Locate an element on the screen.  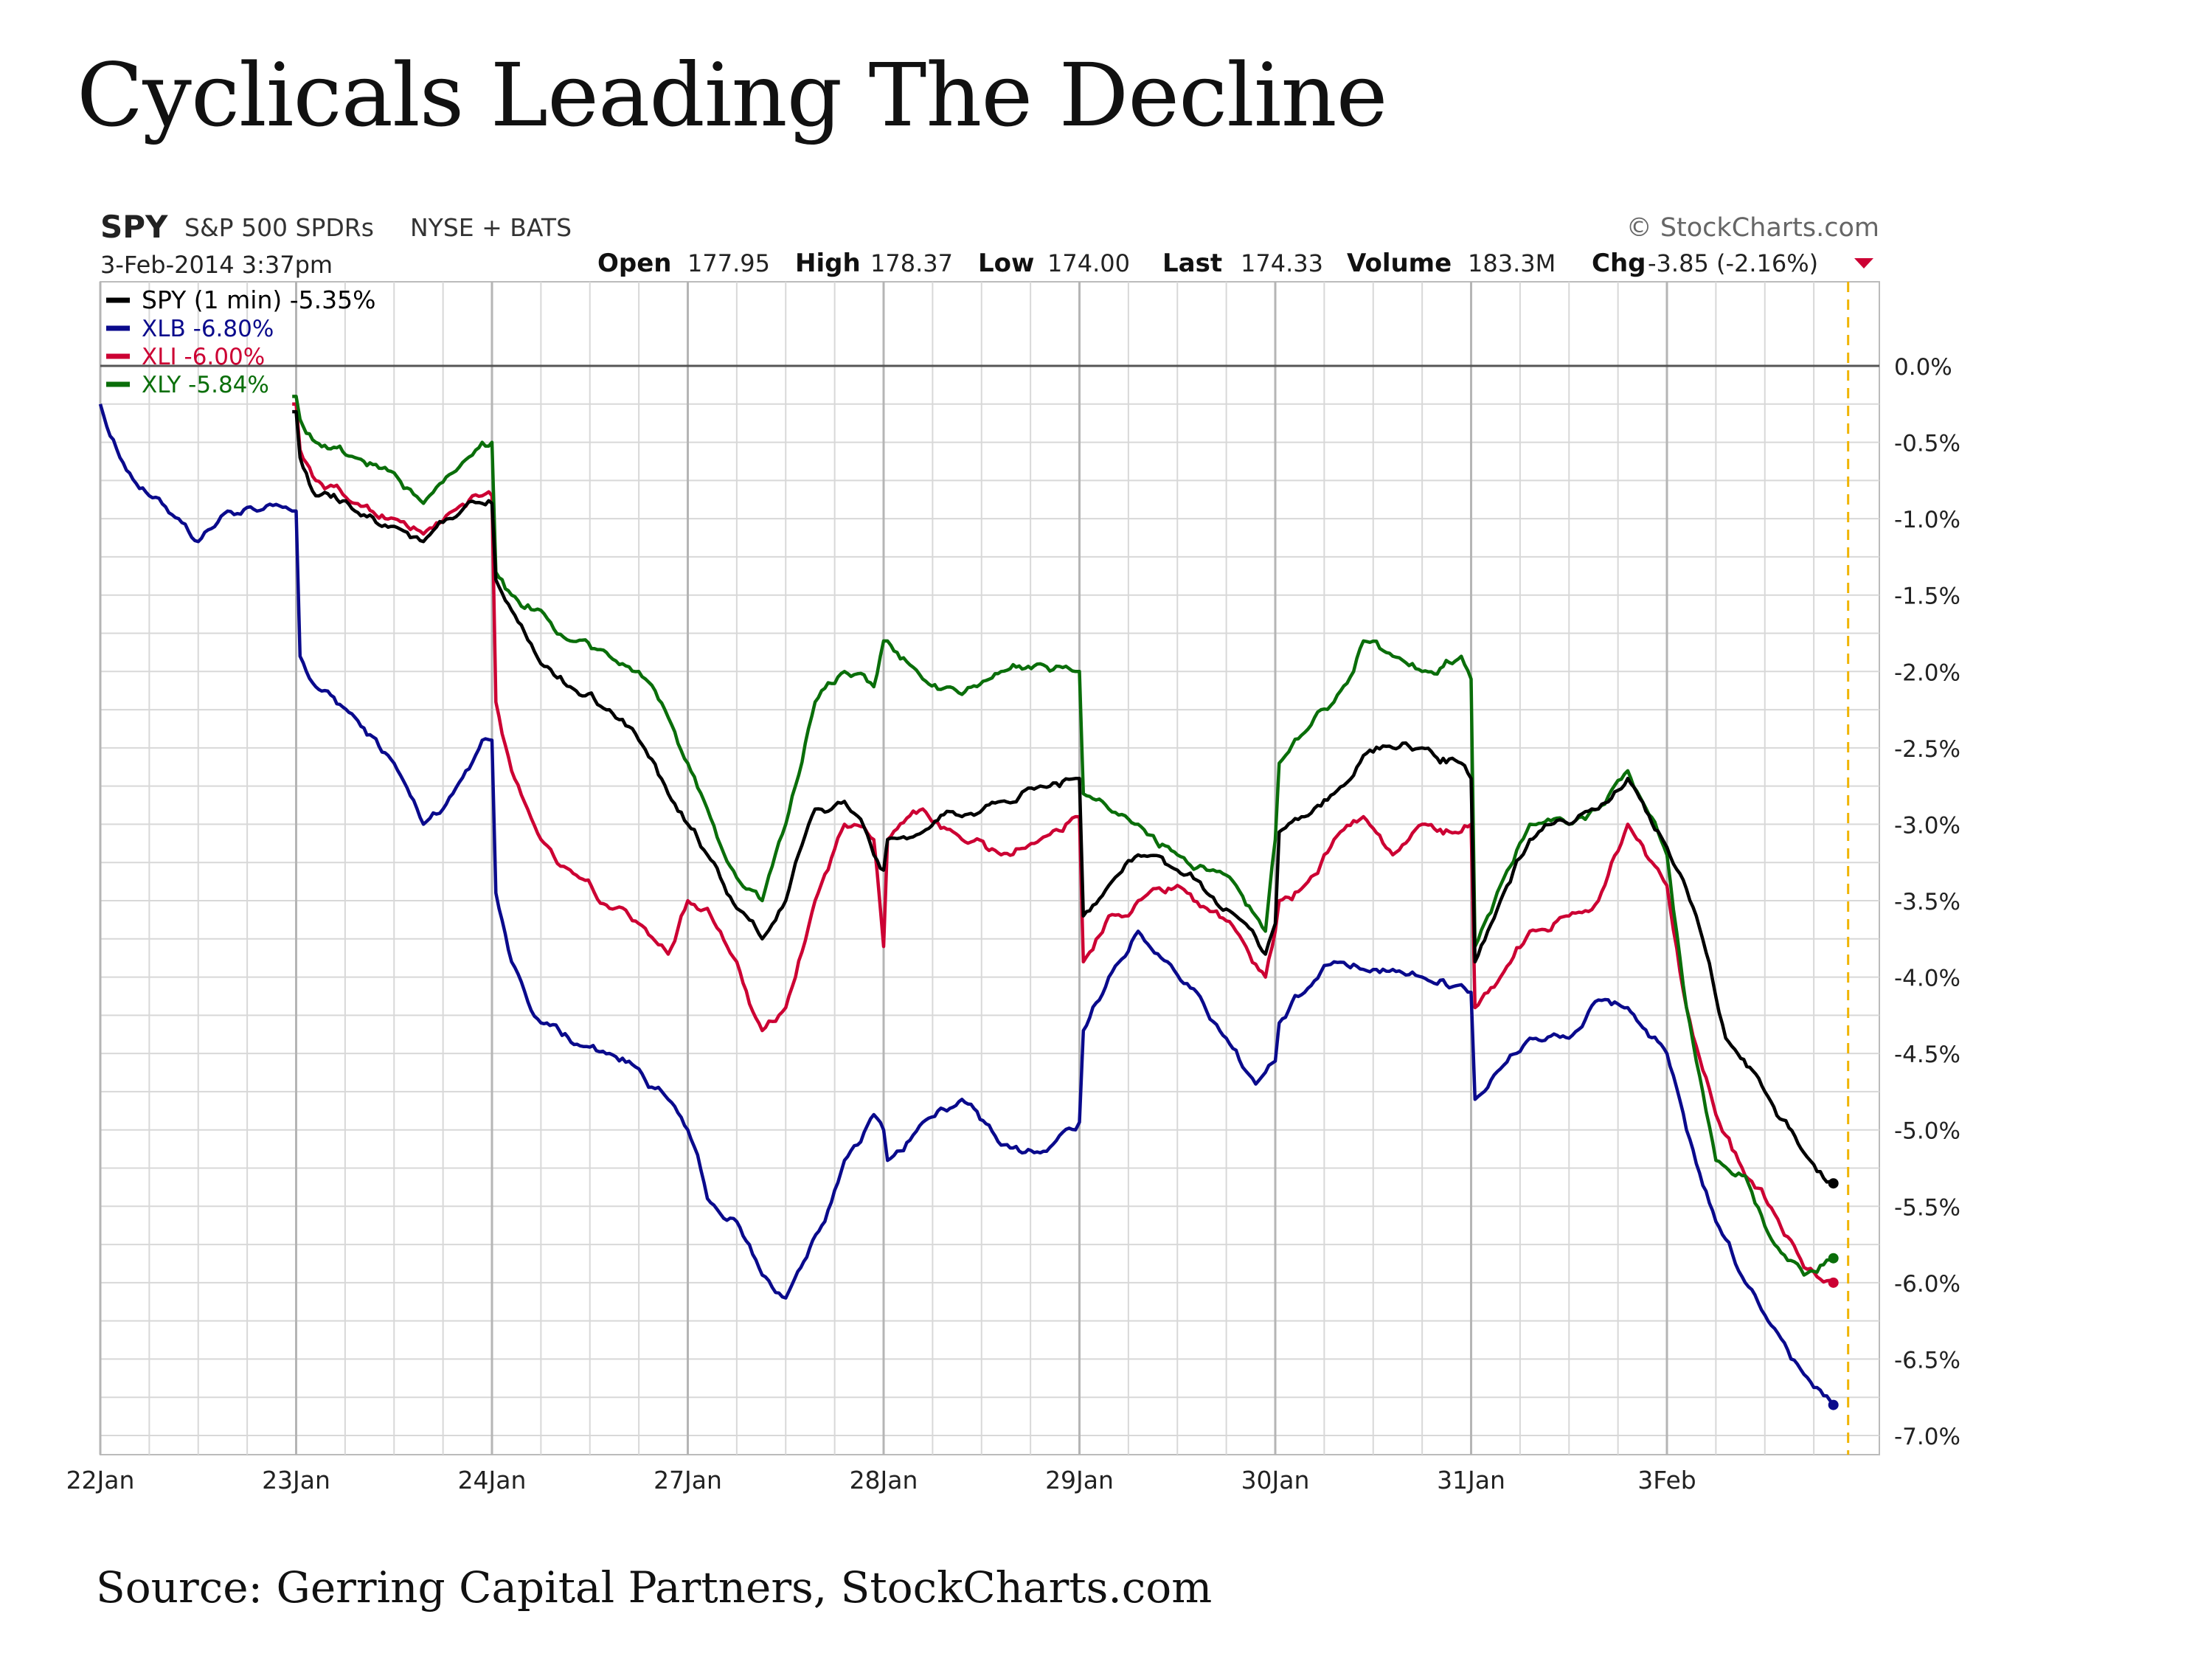
y-tick-label: -1.0% is located at coordinates (1927, 520).